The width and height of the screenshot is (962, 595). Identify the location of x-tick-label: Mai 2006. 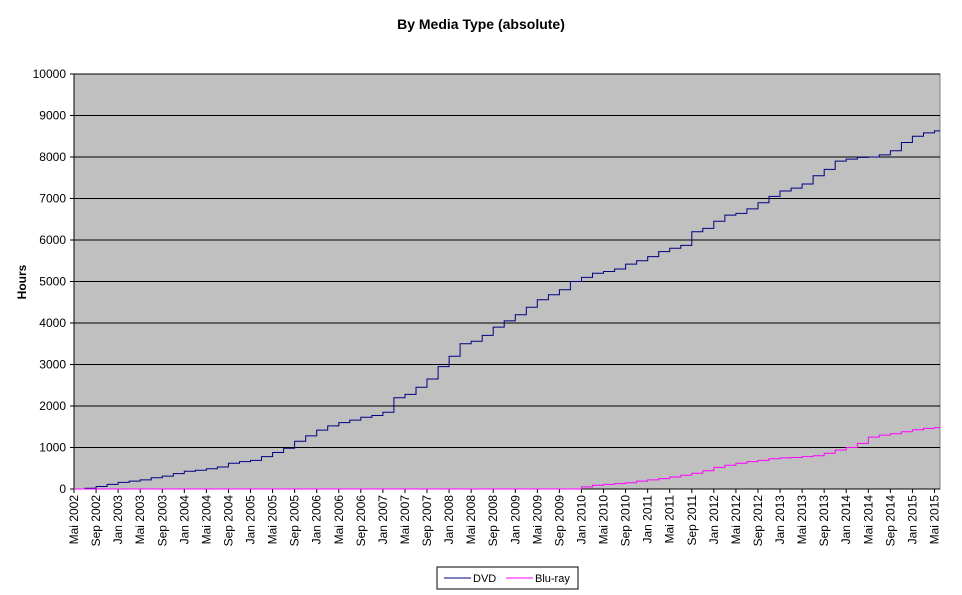
(339, 520).